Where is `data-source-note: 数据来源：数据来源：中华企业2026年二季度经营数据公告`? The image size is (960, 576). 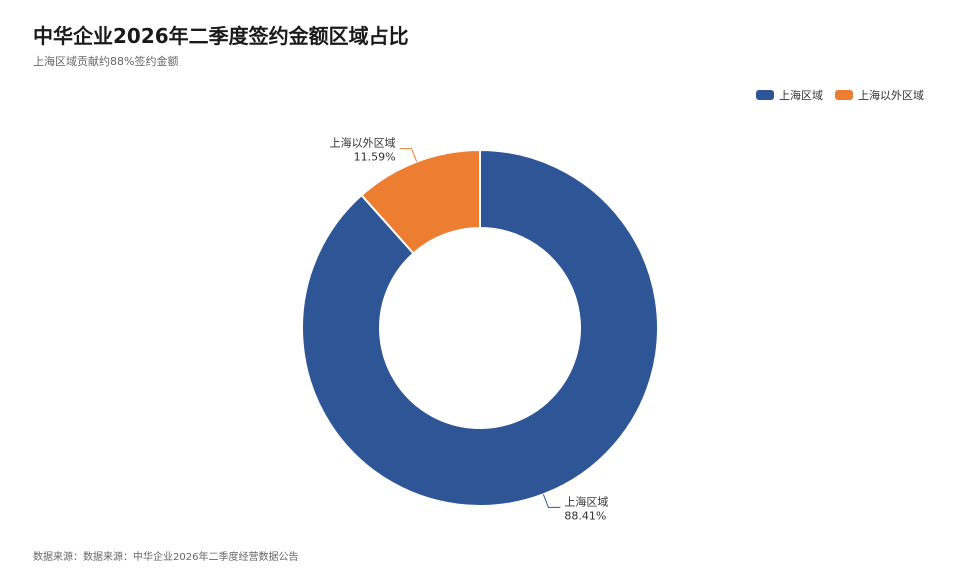
data-source-note: 数据来源：数据来源：中华企业2026年二季度经营数据公告 is located at coordinates (166, 557).